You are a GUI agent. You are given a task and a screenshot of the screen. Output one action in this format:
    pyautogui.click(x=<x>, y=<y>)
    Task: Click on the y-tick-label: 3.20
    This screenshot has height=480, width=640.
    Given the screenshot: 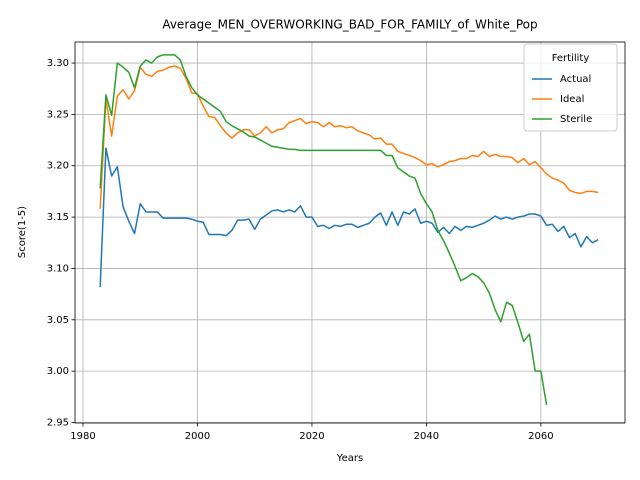 What is the action you would take?
    pyautogui.click(x=58, y=166)
    